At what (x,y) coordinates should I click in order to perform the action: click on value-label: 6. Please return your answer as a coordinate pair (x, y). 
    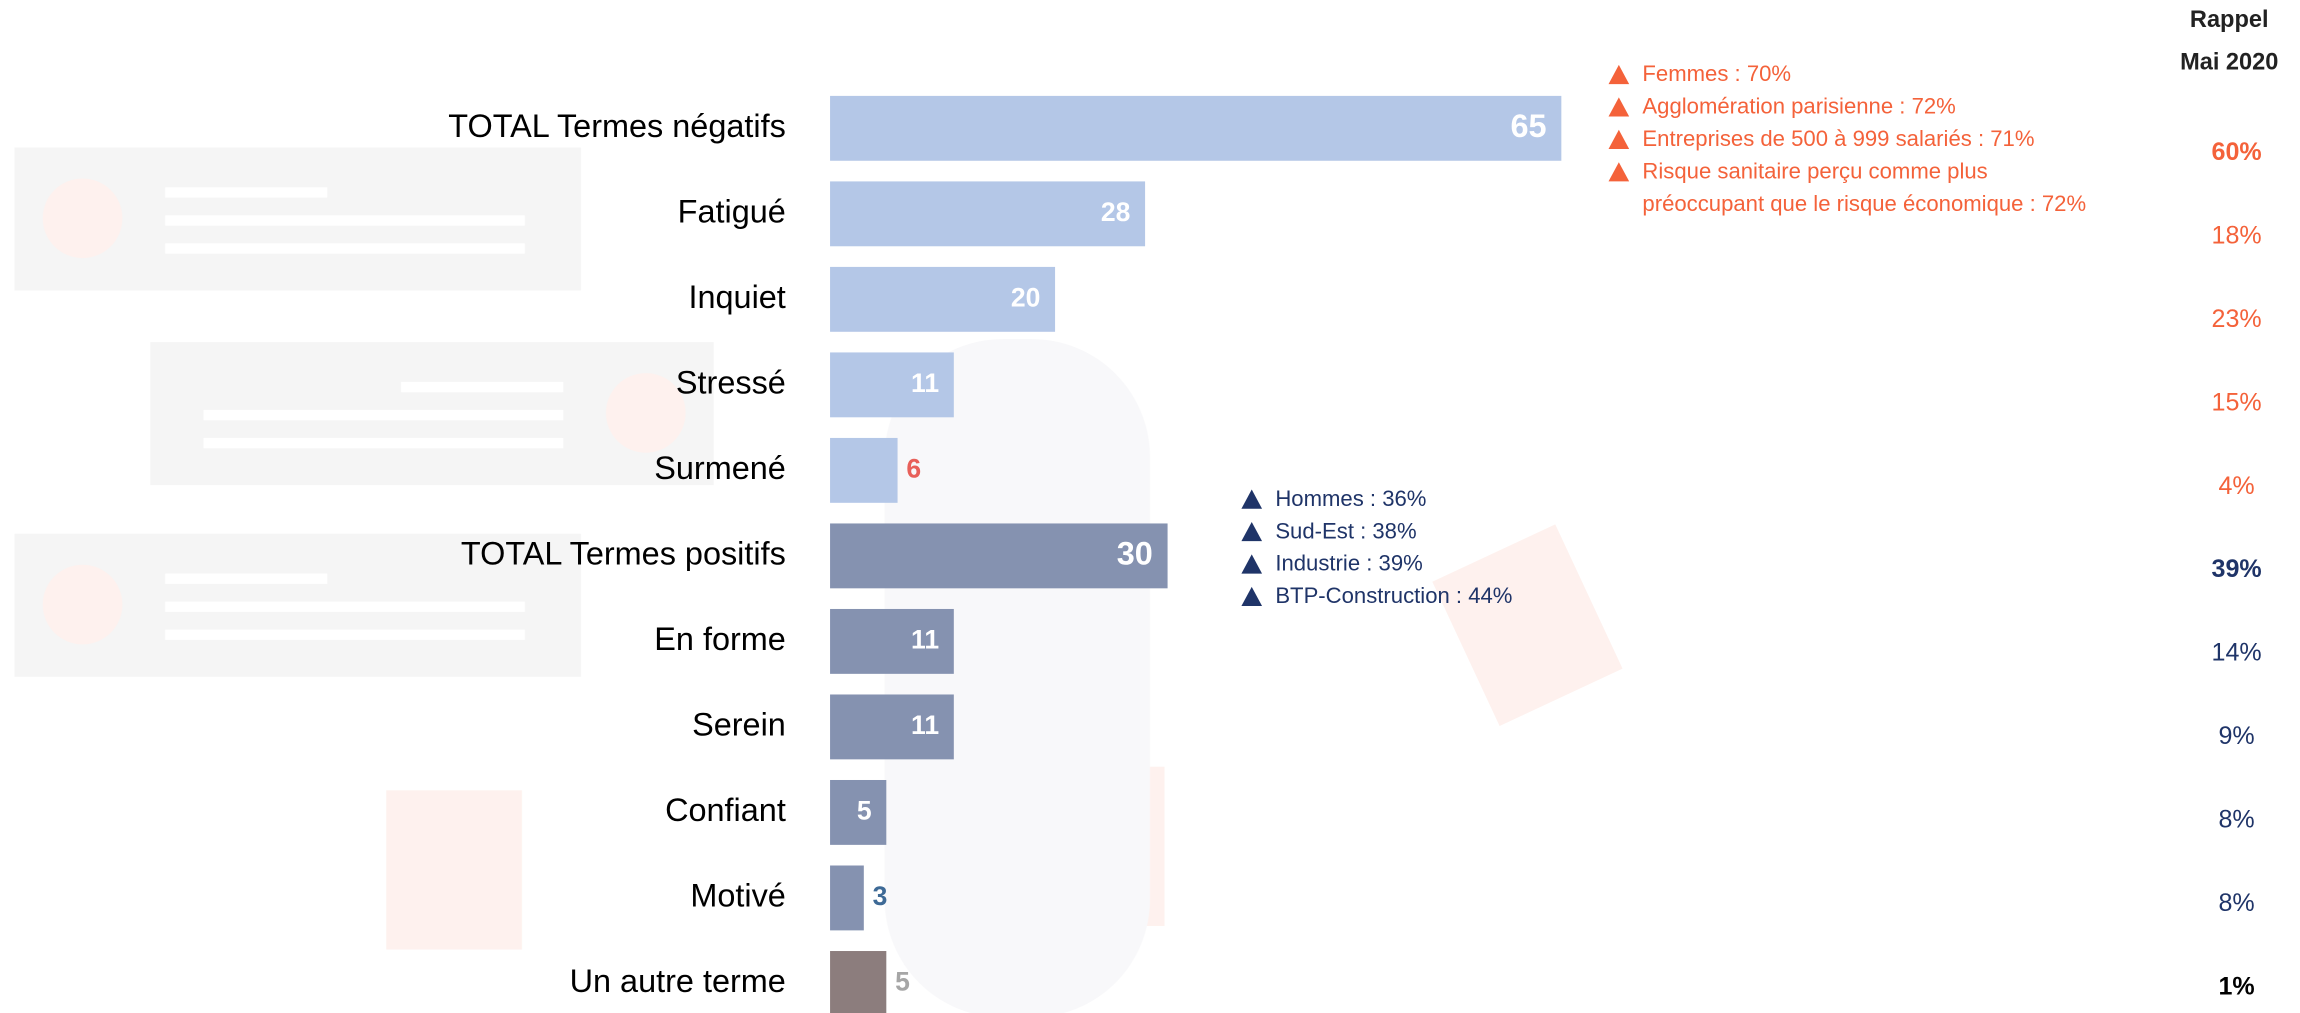
    Looking at the image, I should click on (913, 468).